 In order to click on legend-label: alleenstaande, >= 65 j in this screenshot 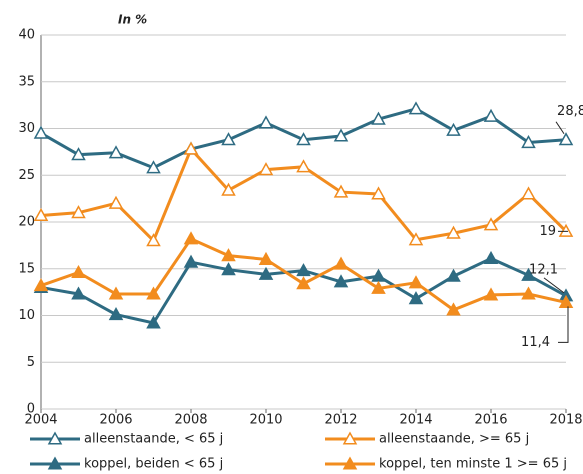, I will do `click(454, 439)`.